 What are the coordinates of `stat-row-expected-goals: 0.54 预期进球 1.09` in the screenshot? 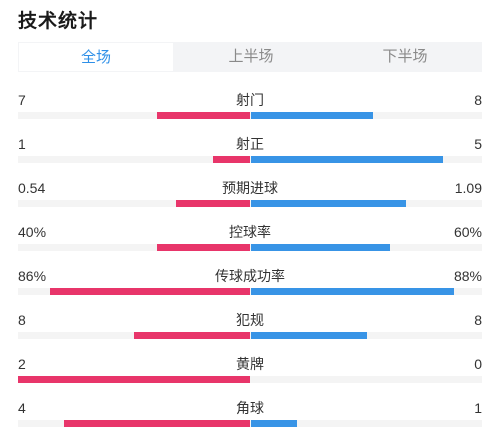 It's located at (250, 198).